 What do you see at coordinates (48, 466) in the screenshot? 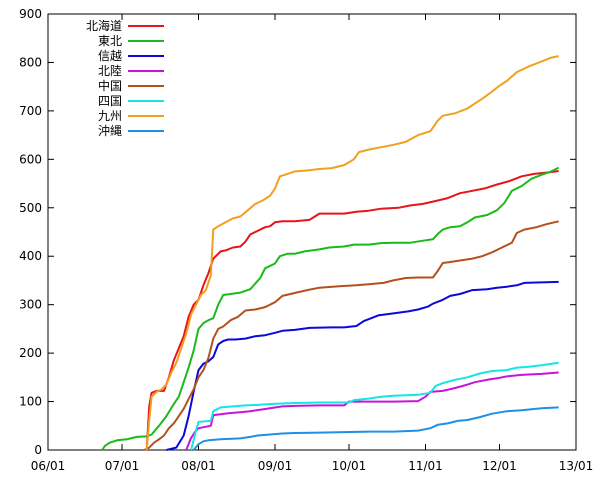
I see `x-tick-label: 06/01` at bounding box center [48, 466].